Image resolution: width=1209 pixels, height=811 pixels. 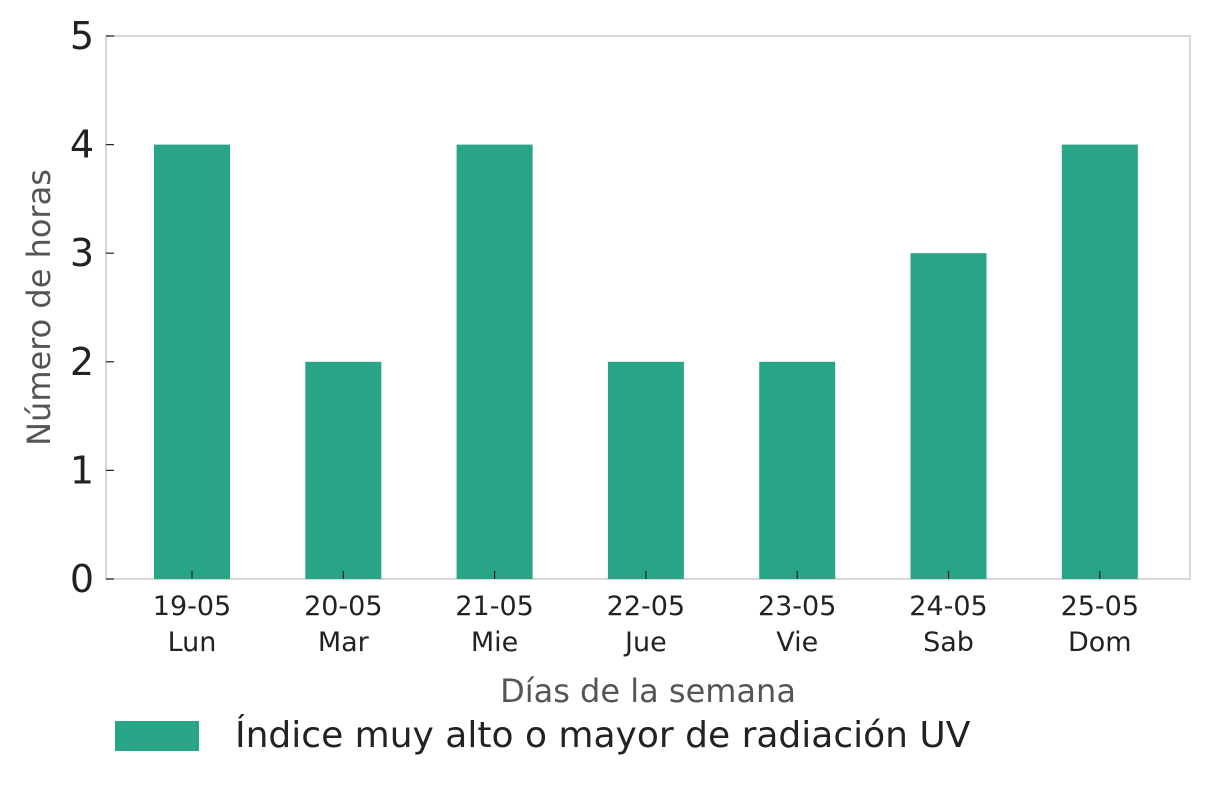 What do you see at coordinates (648, 691) in the screenshot?
I see `x-axis-label: Días de la semana` at bounding box center [648, 691].